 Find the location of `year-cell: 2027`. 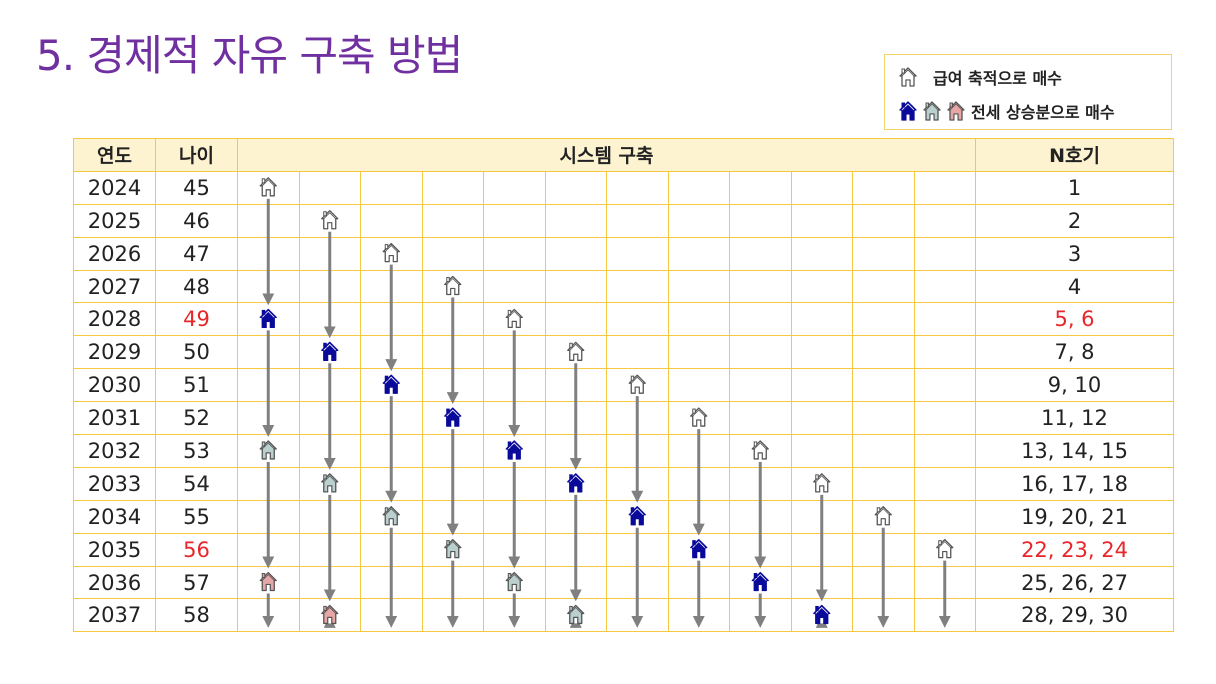

year-cell: 2027 is located at coordinates (114, 286).